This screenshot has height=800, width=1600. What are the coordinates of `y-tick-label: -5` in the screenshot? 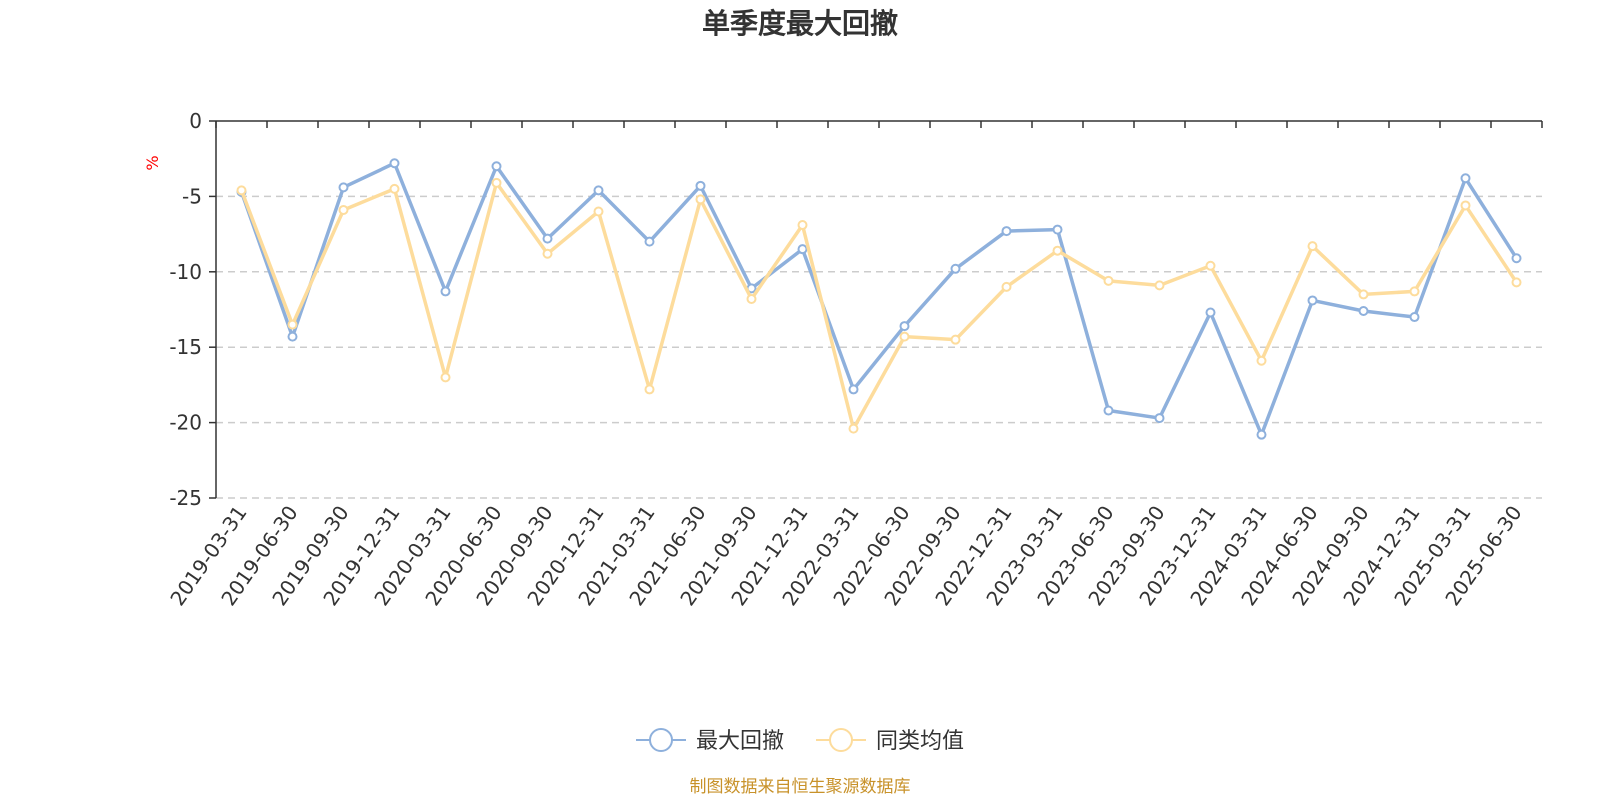 It's located at (192, 196).